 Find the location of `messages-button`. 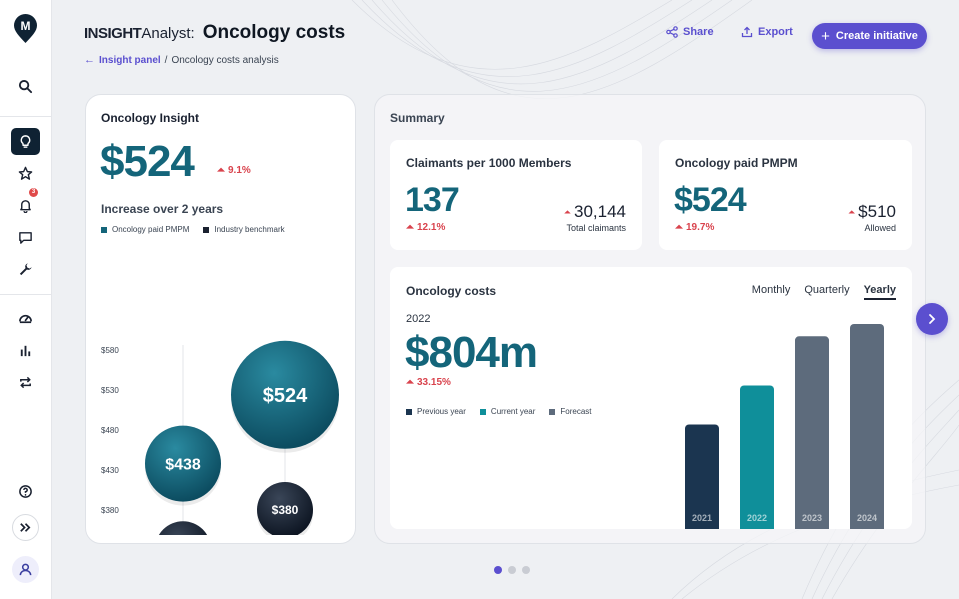

messages-button is located at coordinates (25, 237).